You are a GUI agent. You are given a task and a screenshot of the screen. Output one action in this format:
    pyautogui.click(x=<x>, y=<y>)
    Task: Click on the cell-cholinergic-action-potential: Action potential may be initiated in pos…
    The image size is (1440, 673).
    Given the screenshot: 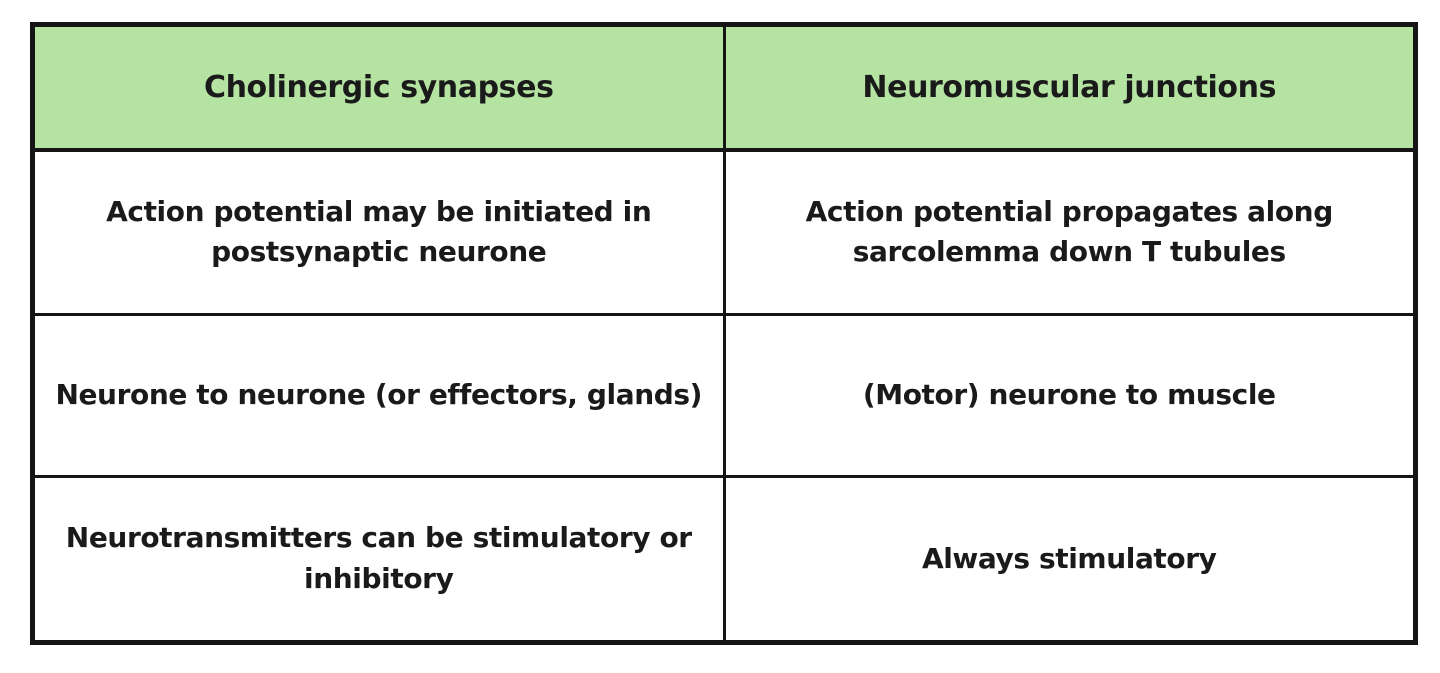 What is the action you would take?
    pyautogui.click(x=378, y=232)
    